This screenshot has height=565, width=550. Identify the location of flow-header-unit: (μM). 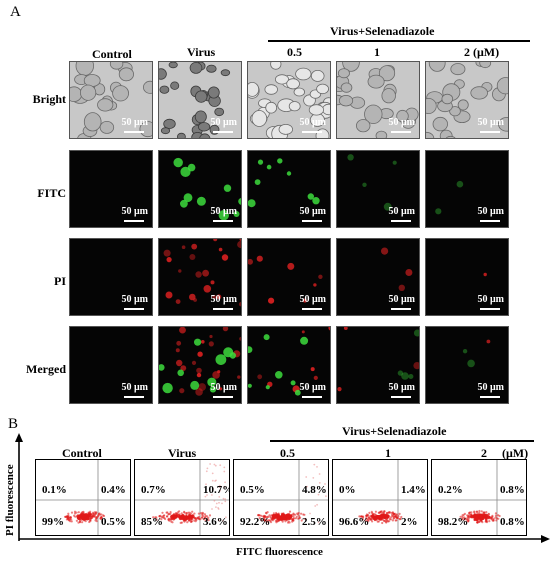
(515, 453).